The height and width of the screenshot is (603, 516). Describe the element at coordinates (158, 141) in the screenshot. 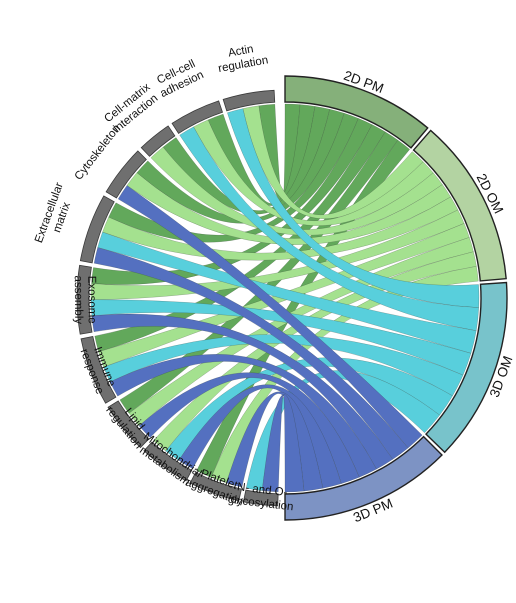

I see `category-arc-cellmatrix` at that location.